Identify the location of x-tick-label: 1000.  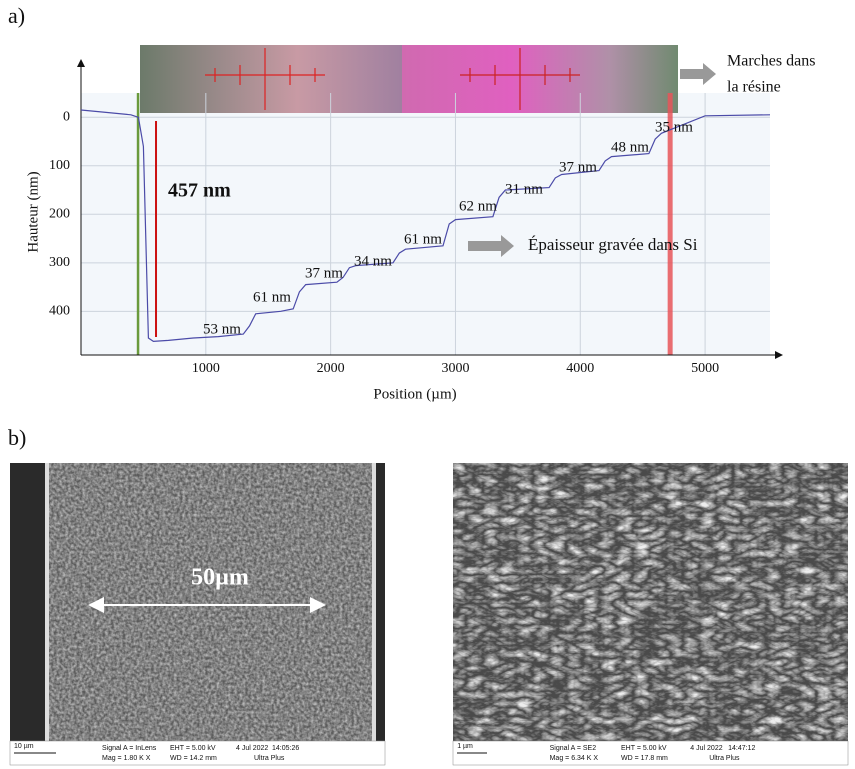
(206, 368).